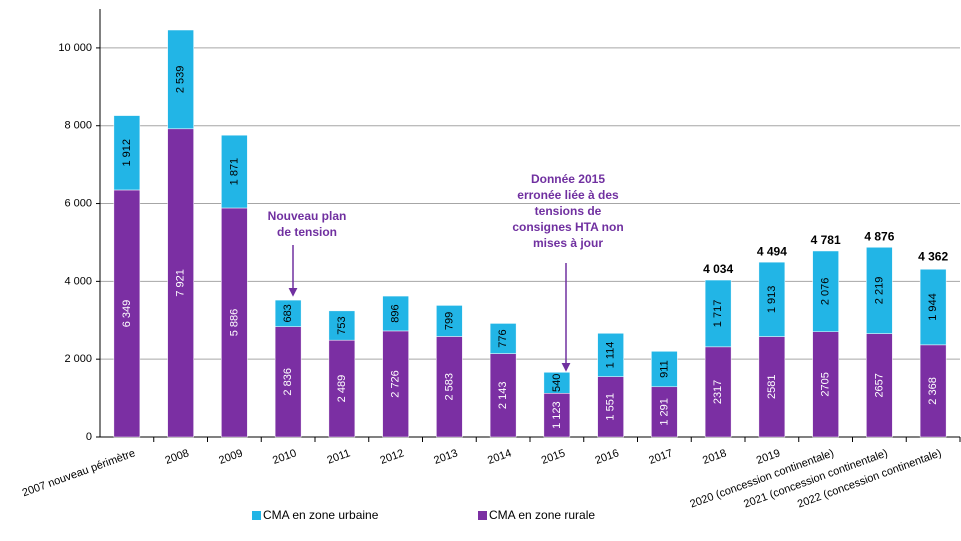  What do you see at coordinates (567, 227) in the screenshot?
I see `annotation: consignes HTA non` at bounding box center [567, 227].